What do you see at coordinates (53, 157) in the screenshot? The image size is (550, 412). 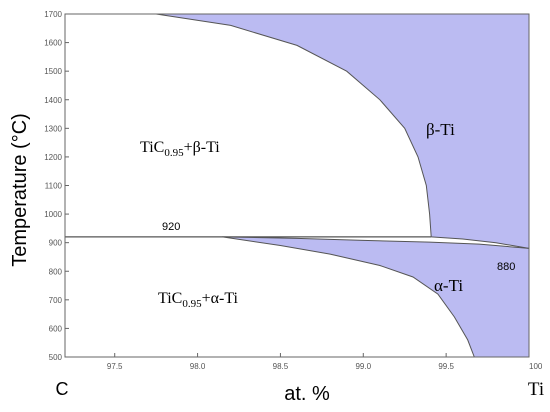 I see `y-tick-label: 1200` at bounding box center [53, 157].